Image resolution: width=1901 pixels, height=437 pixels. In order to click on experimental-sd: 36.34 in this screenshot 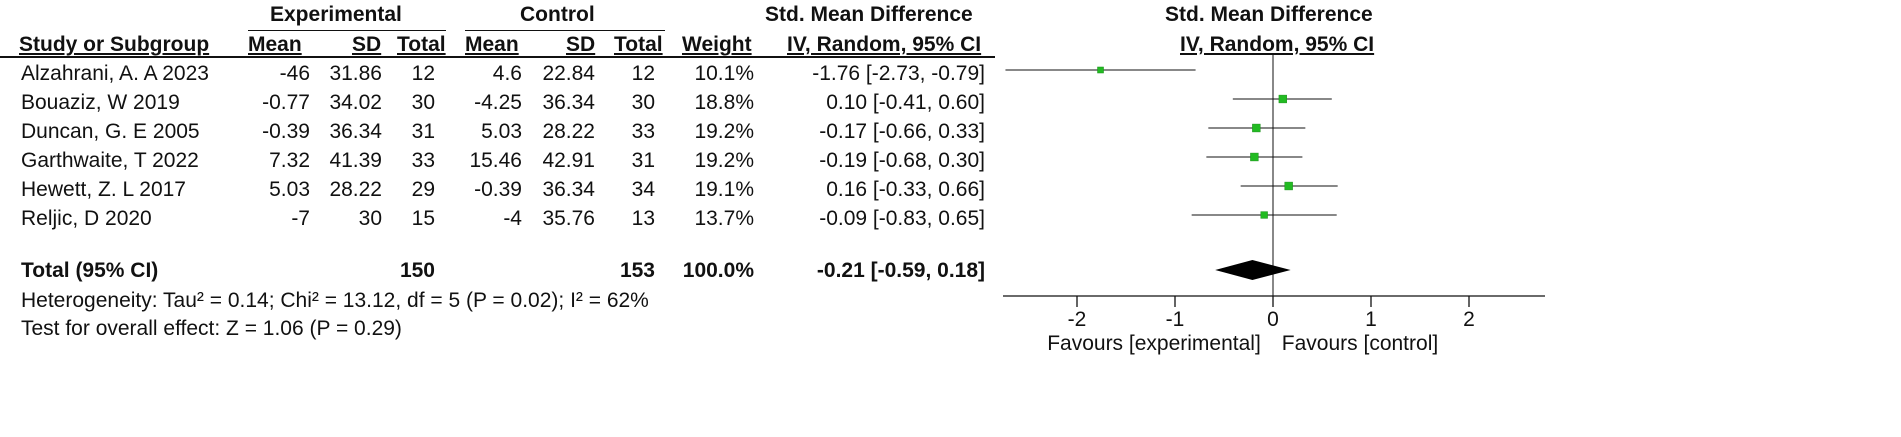, I will do `click(355, 131)`.